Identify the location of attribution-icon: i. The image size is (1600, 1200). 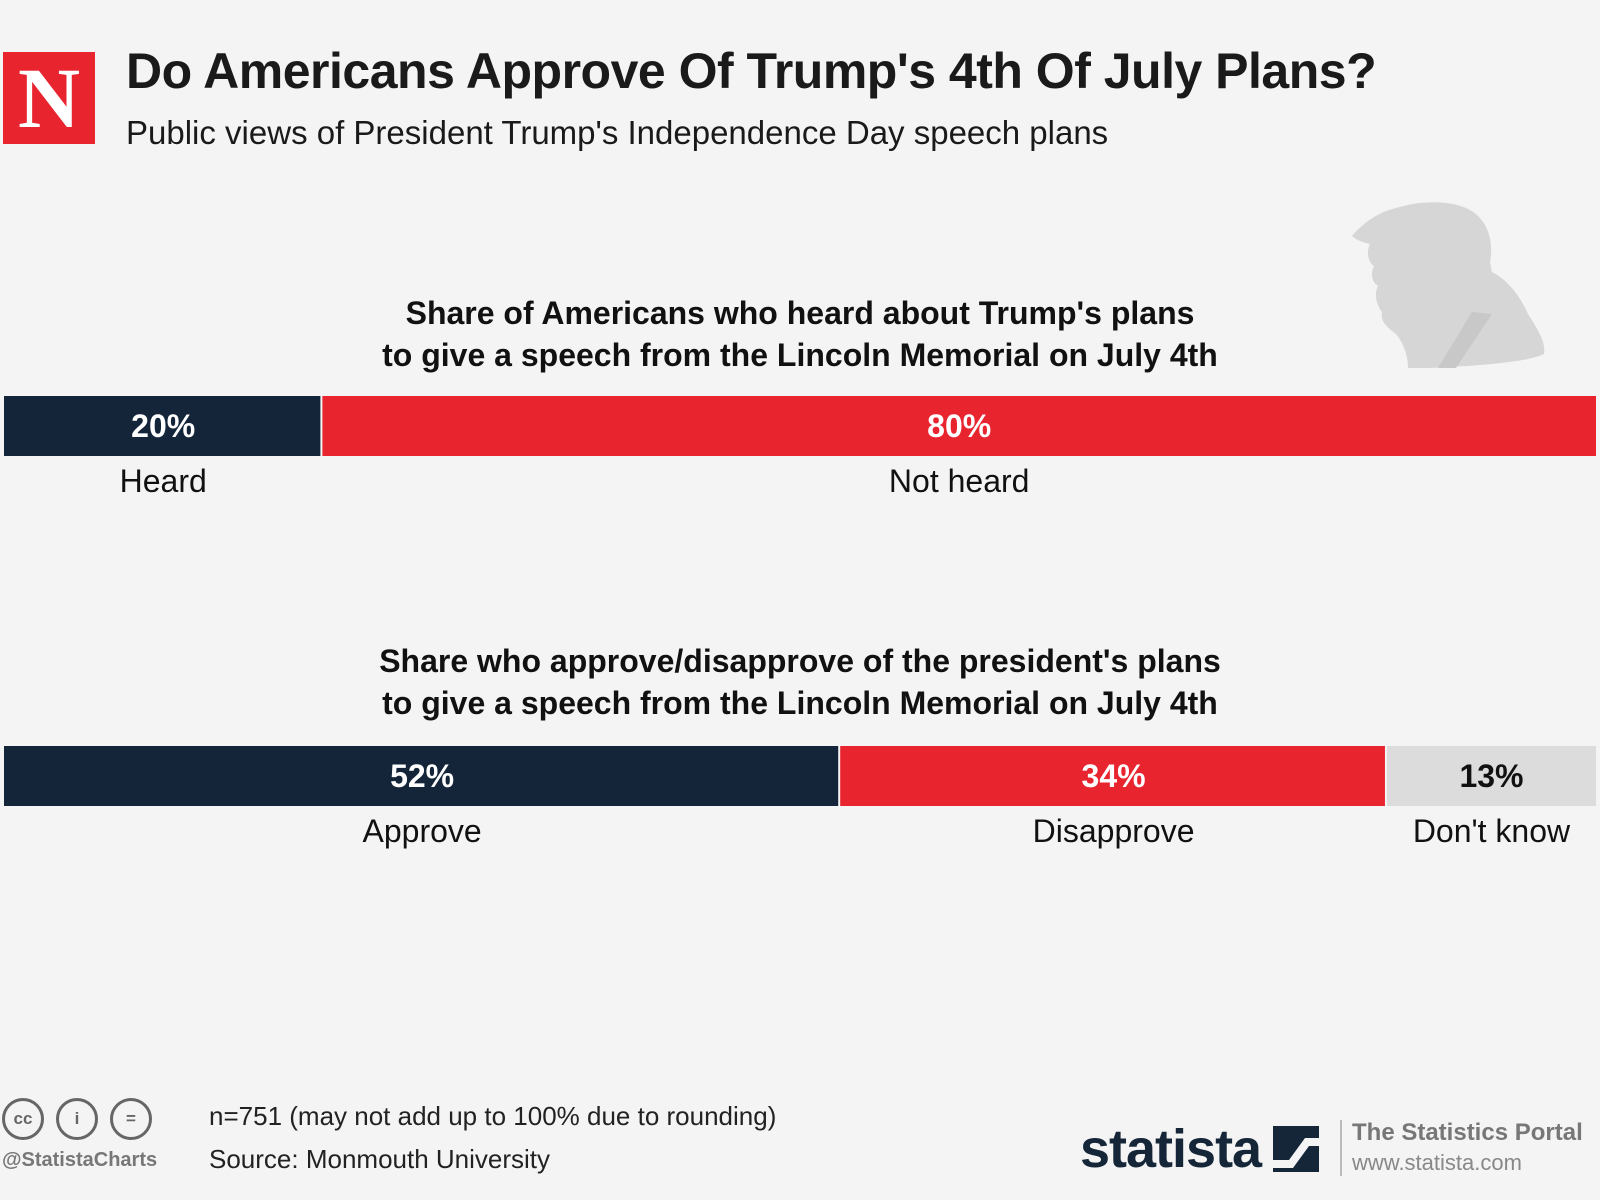
(77, 1119).